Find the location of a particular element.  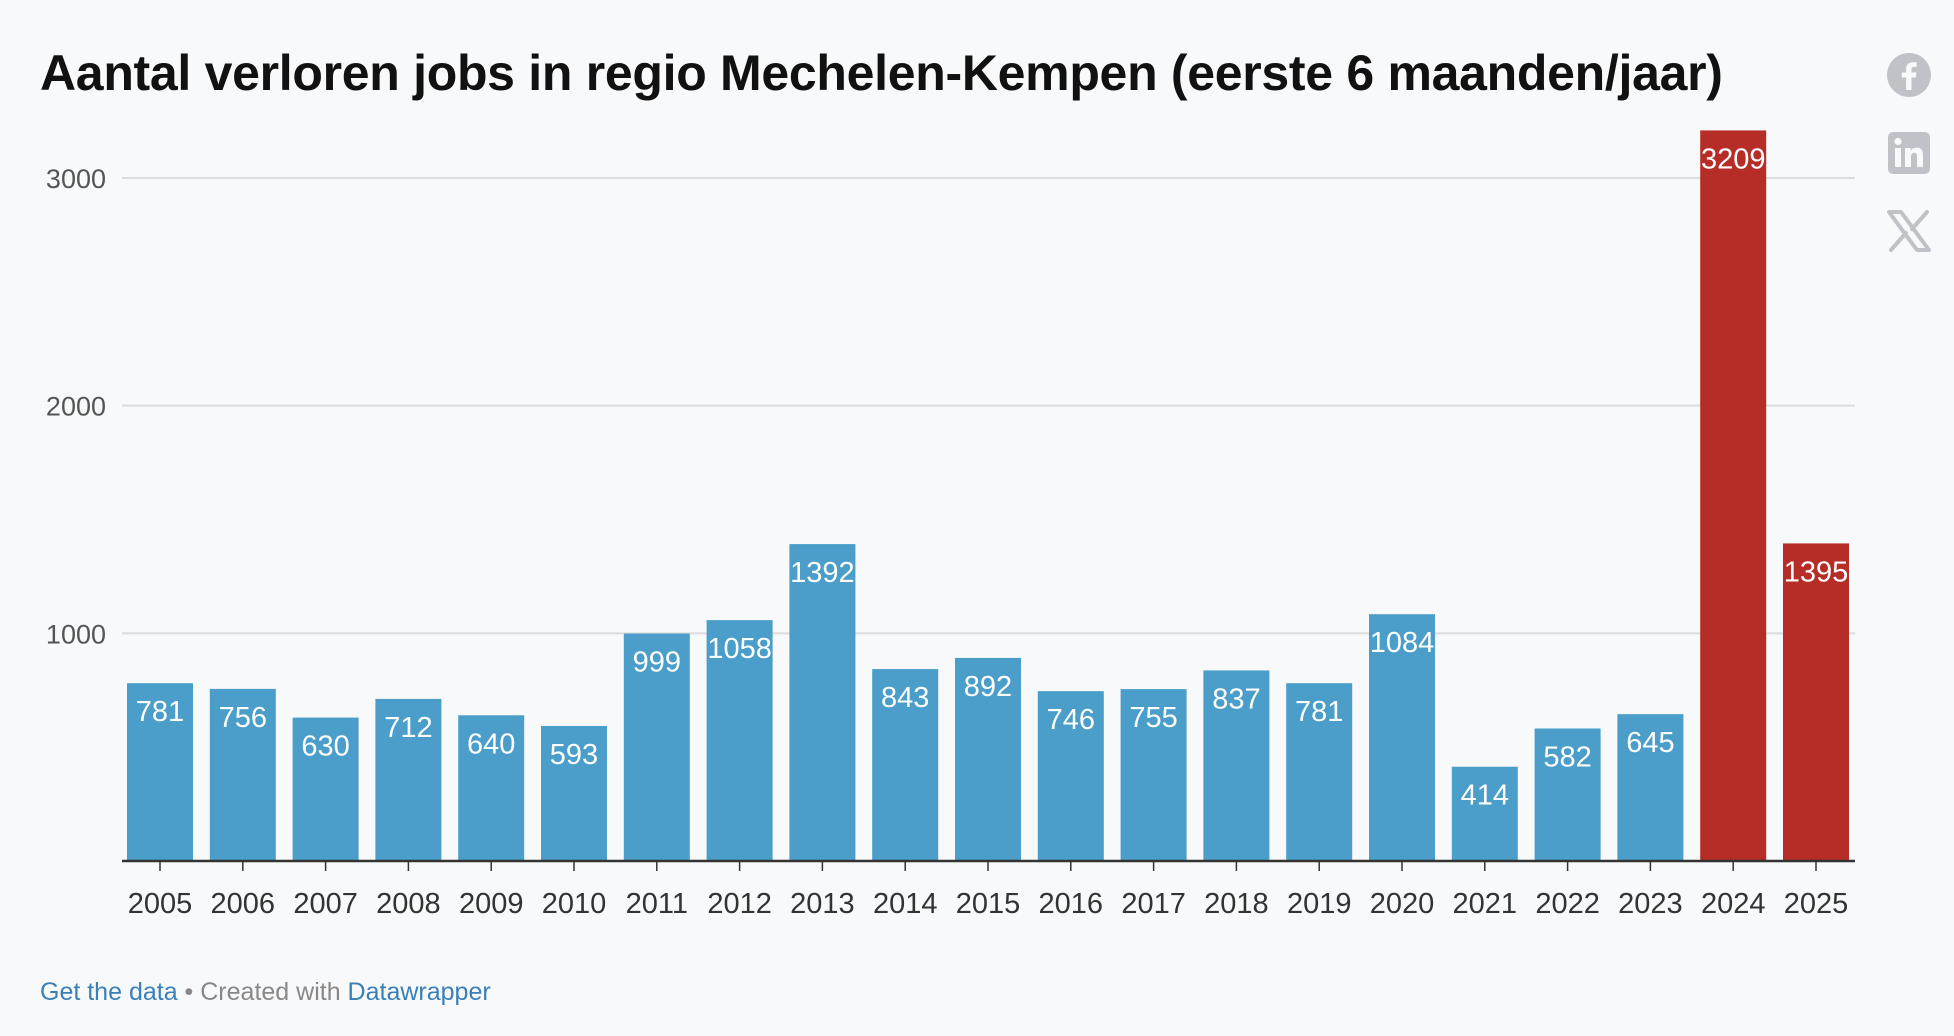

bar-2019 is located at coordinates (1319, 772).